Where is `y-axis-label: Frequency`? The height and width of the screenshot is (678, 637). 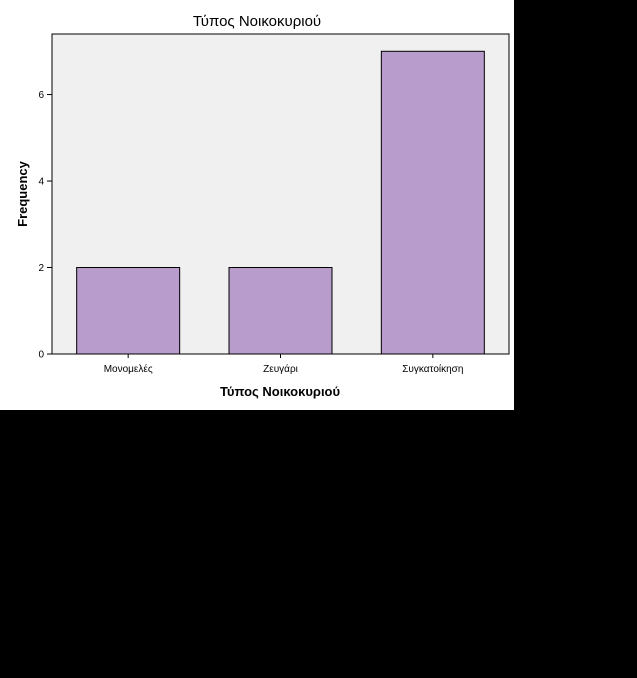
y-axis-label: Frequency is located at coordinates (22, 193).